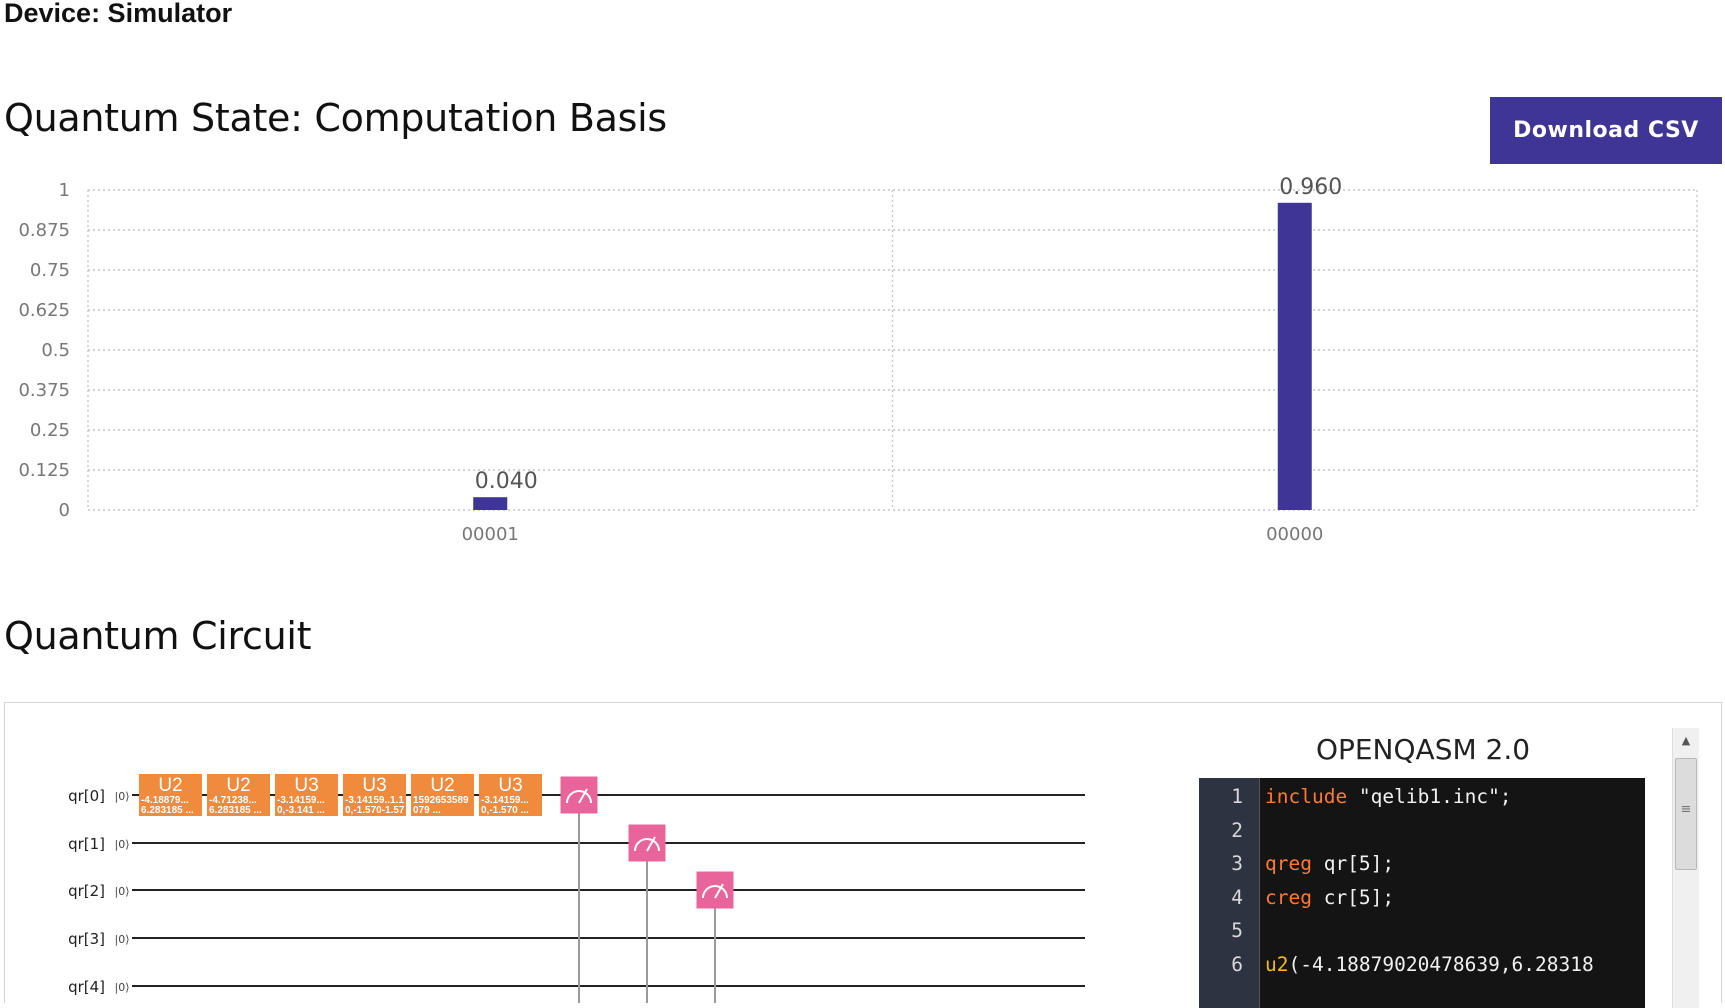 The image size is (1725, 1008). What do you see at coordinates (50, 270) in the screenshot?
I see `y-tick-label: 0.75` at bounding box center [50, 270].